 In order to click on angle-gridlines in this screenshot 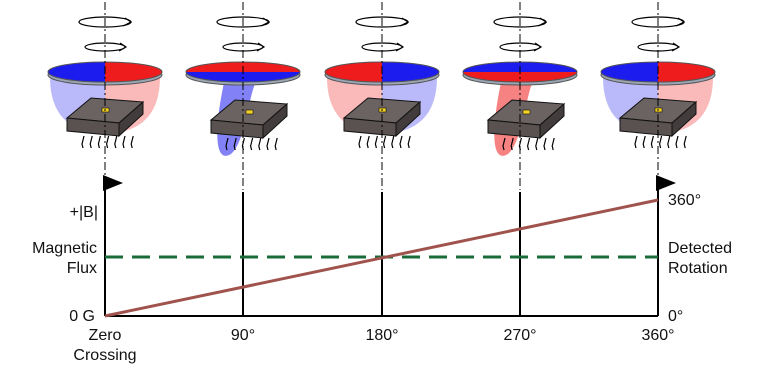, I will do `click(381, 254)`.